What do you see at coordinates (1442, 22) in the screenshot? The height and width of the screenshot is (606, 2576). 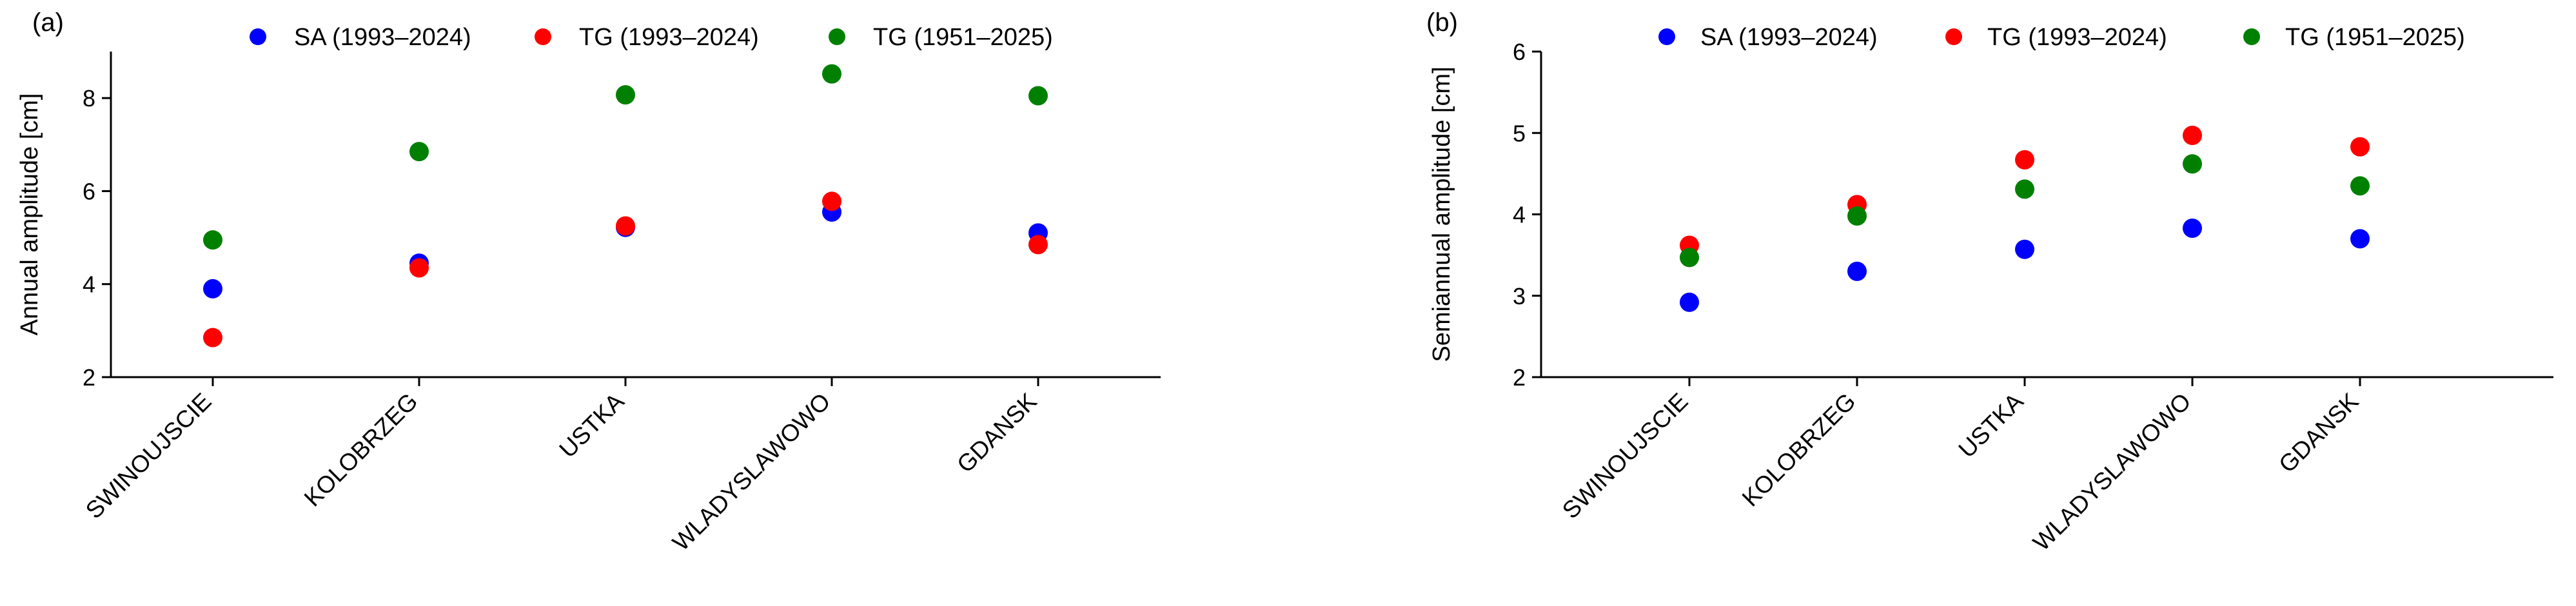 I see `panel-label: (b)` at bounding box center [1442, 22].